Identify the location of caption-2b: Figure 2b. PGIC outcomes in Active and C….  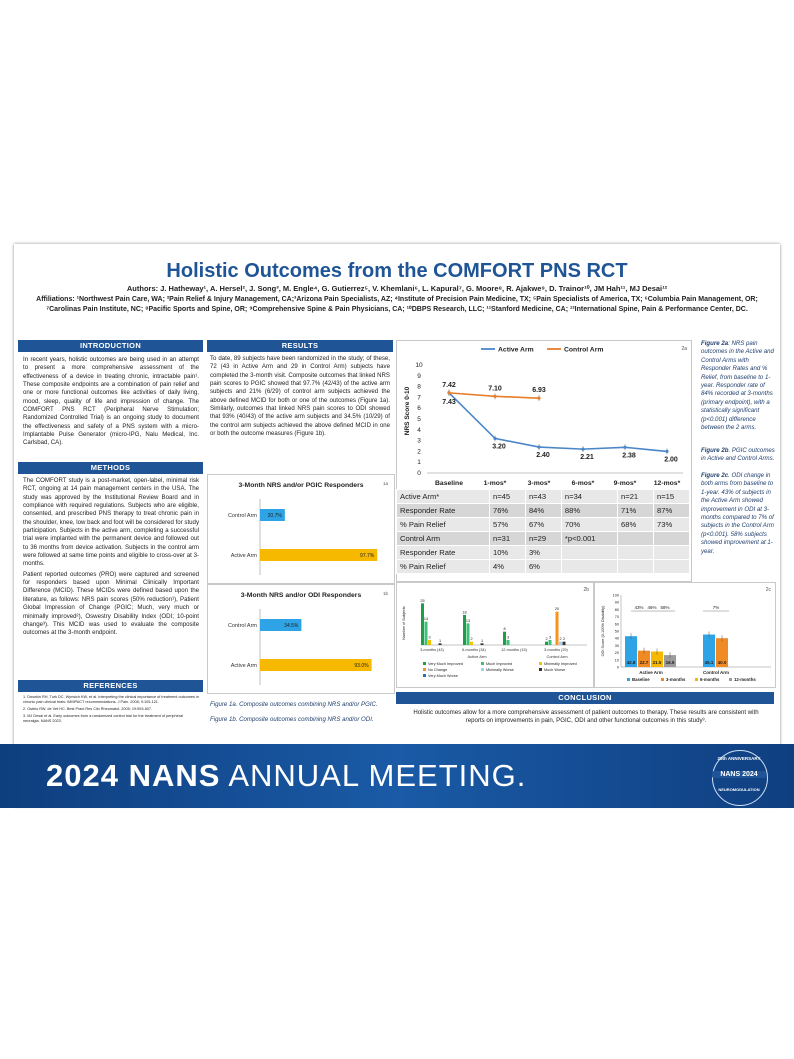
(738, 455).